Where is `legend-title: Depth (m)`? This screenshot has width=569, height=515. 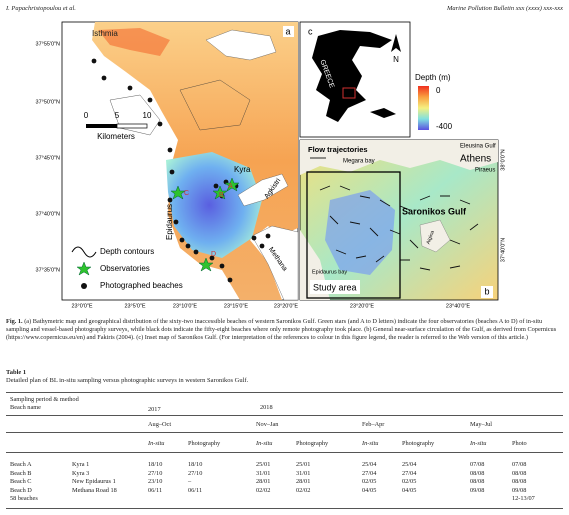
legend-title: Depth (m) is located at coordinates (433, 77).